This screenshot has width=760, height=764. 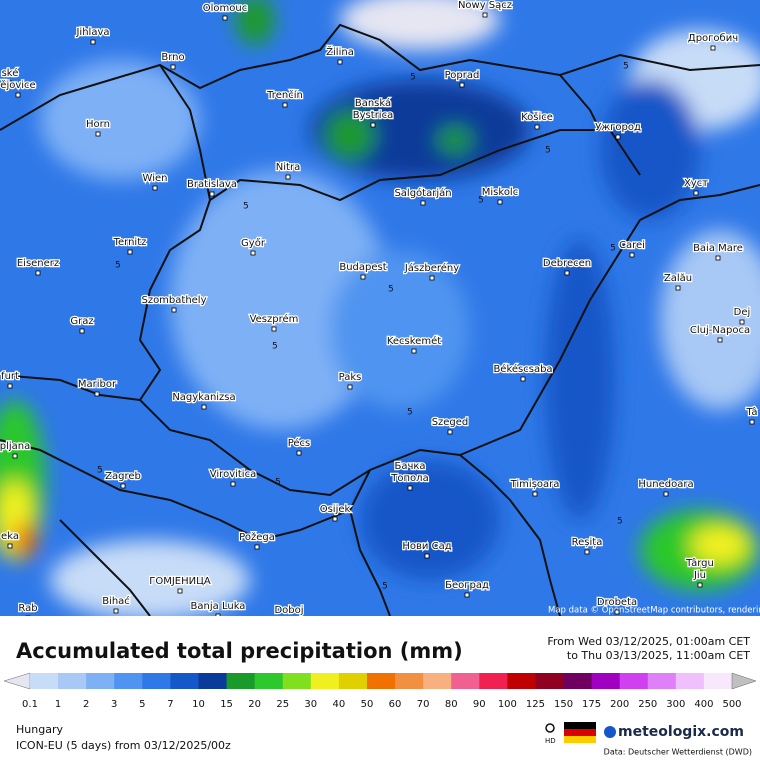 What do you see at coordinates (678, 278) in the screenshot?
I see `city-label: Zalău` at bounding box center [678, 278].